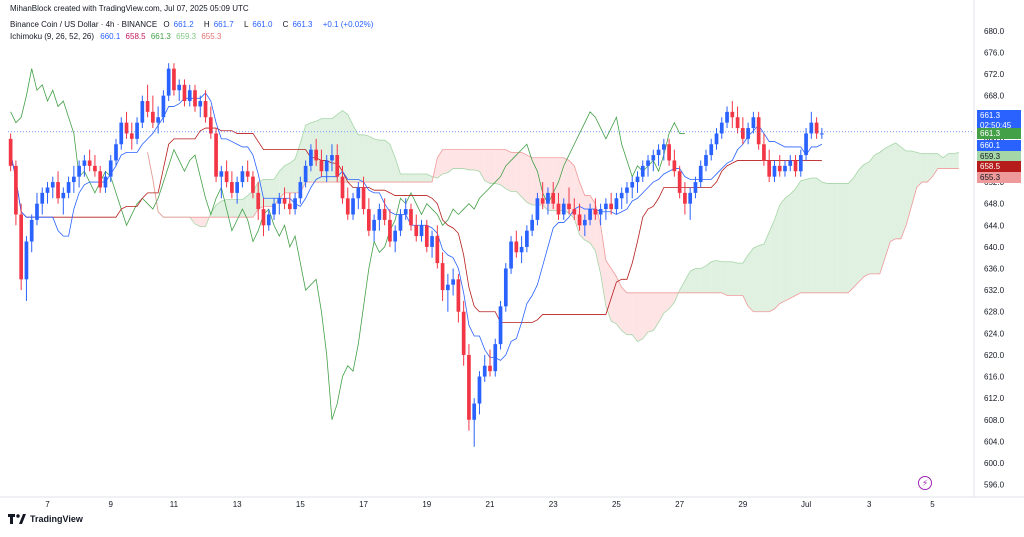 The width and height of the screenshot is (1024, 537). I want to click on price-axis-tick: 596.0, so click(994, 485).